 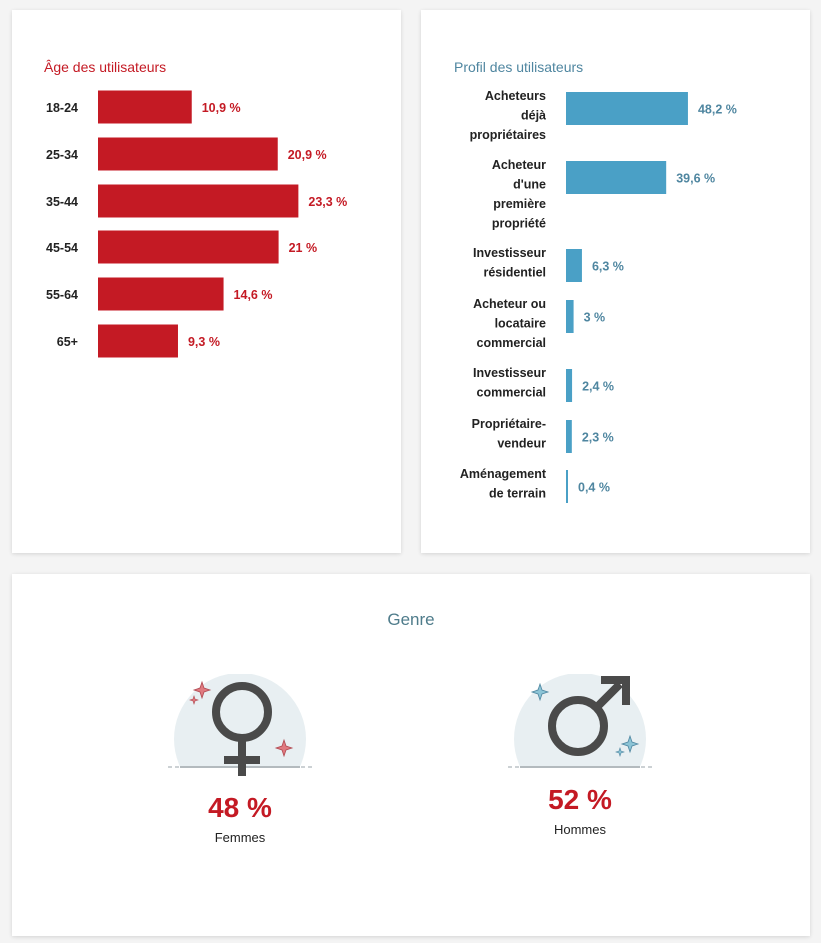 I want to click on female-stat: 48 % Femmes, so click(x=240, y=818).